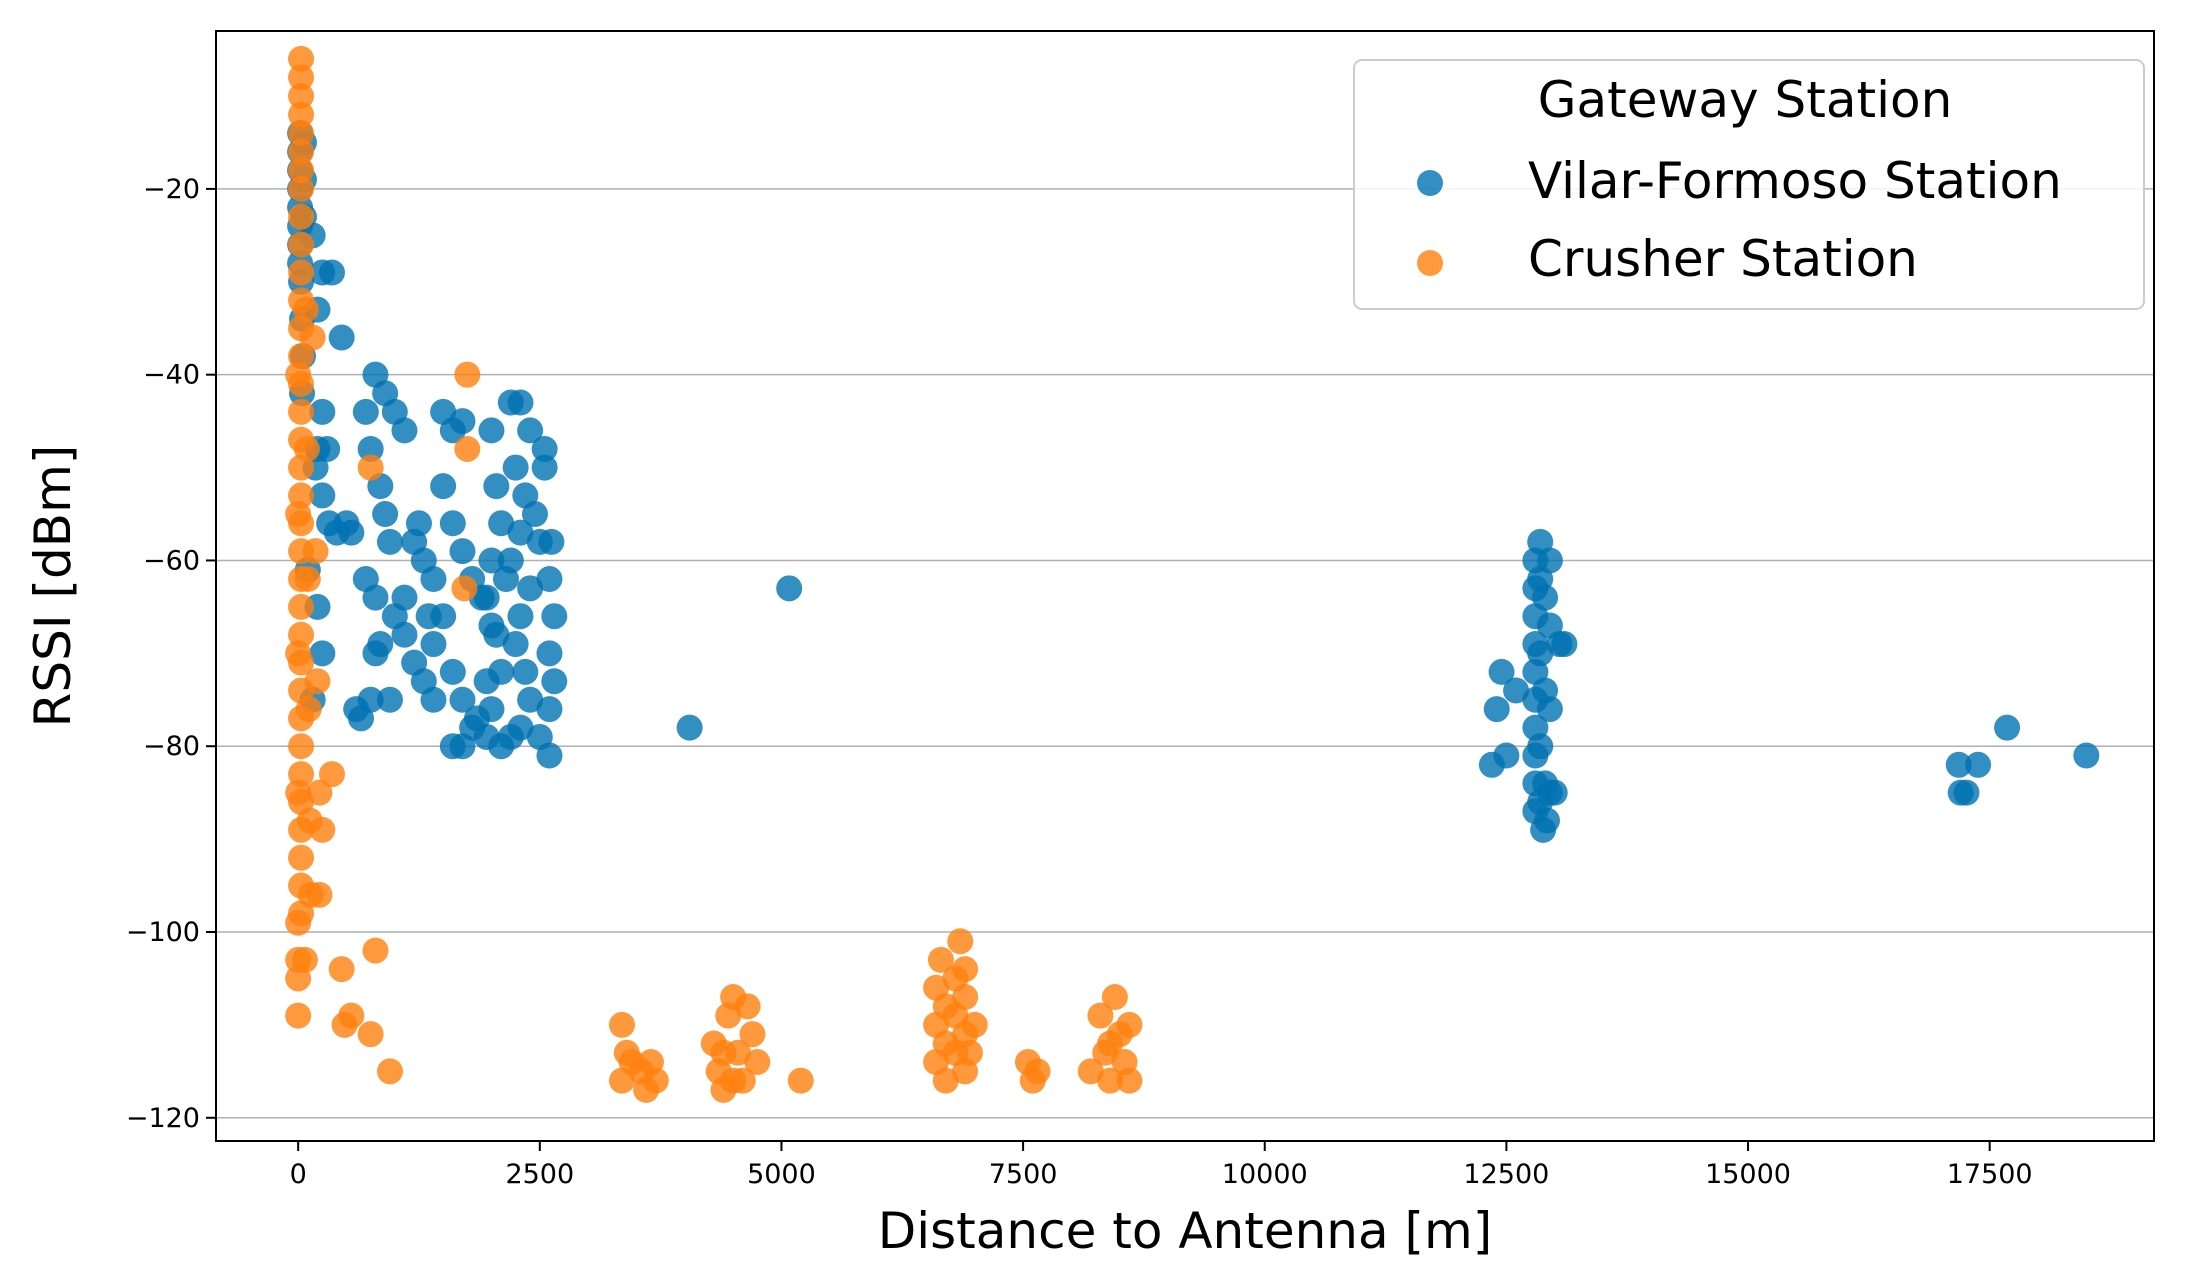 This screenshot has height=1271, width=2190. Describe the element at coordinates (171, 746) in the screenshot. I see `y-tick-label: −80` at that location.